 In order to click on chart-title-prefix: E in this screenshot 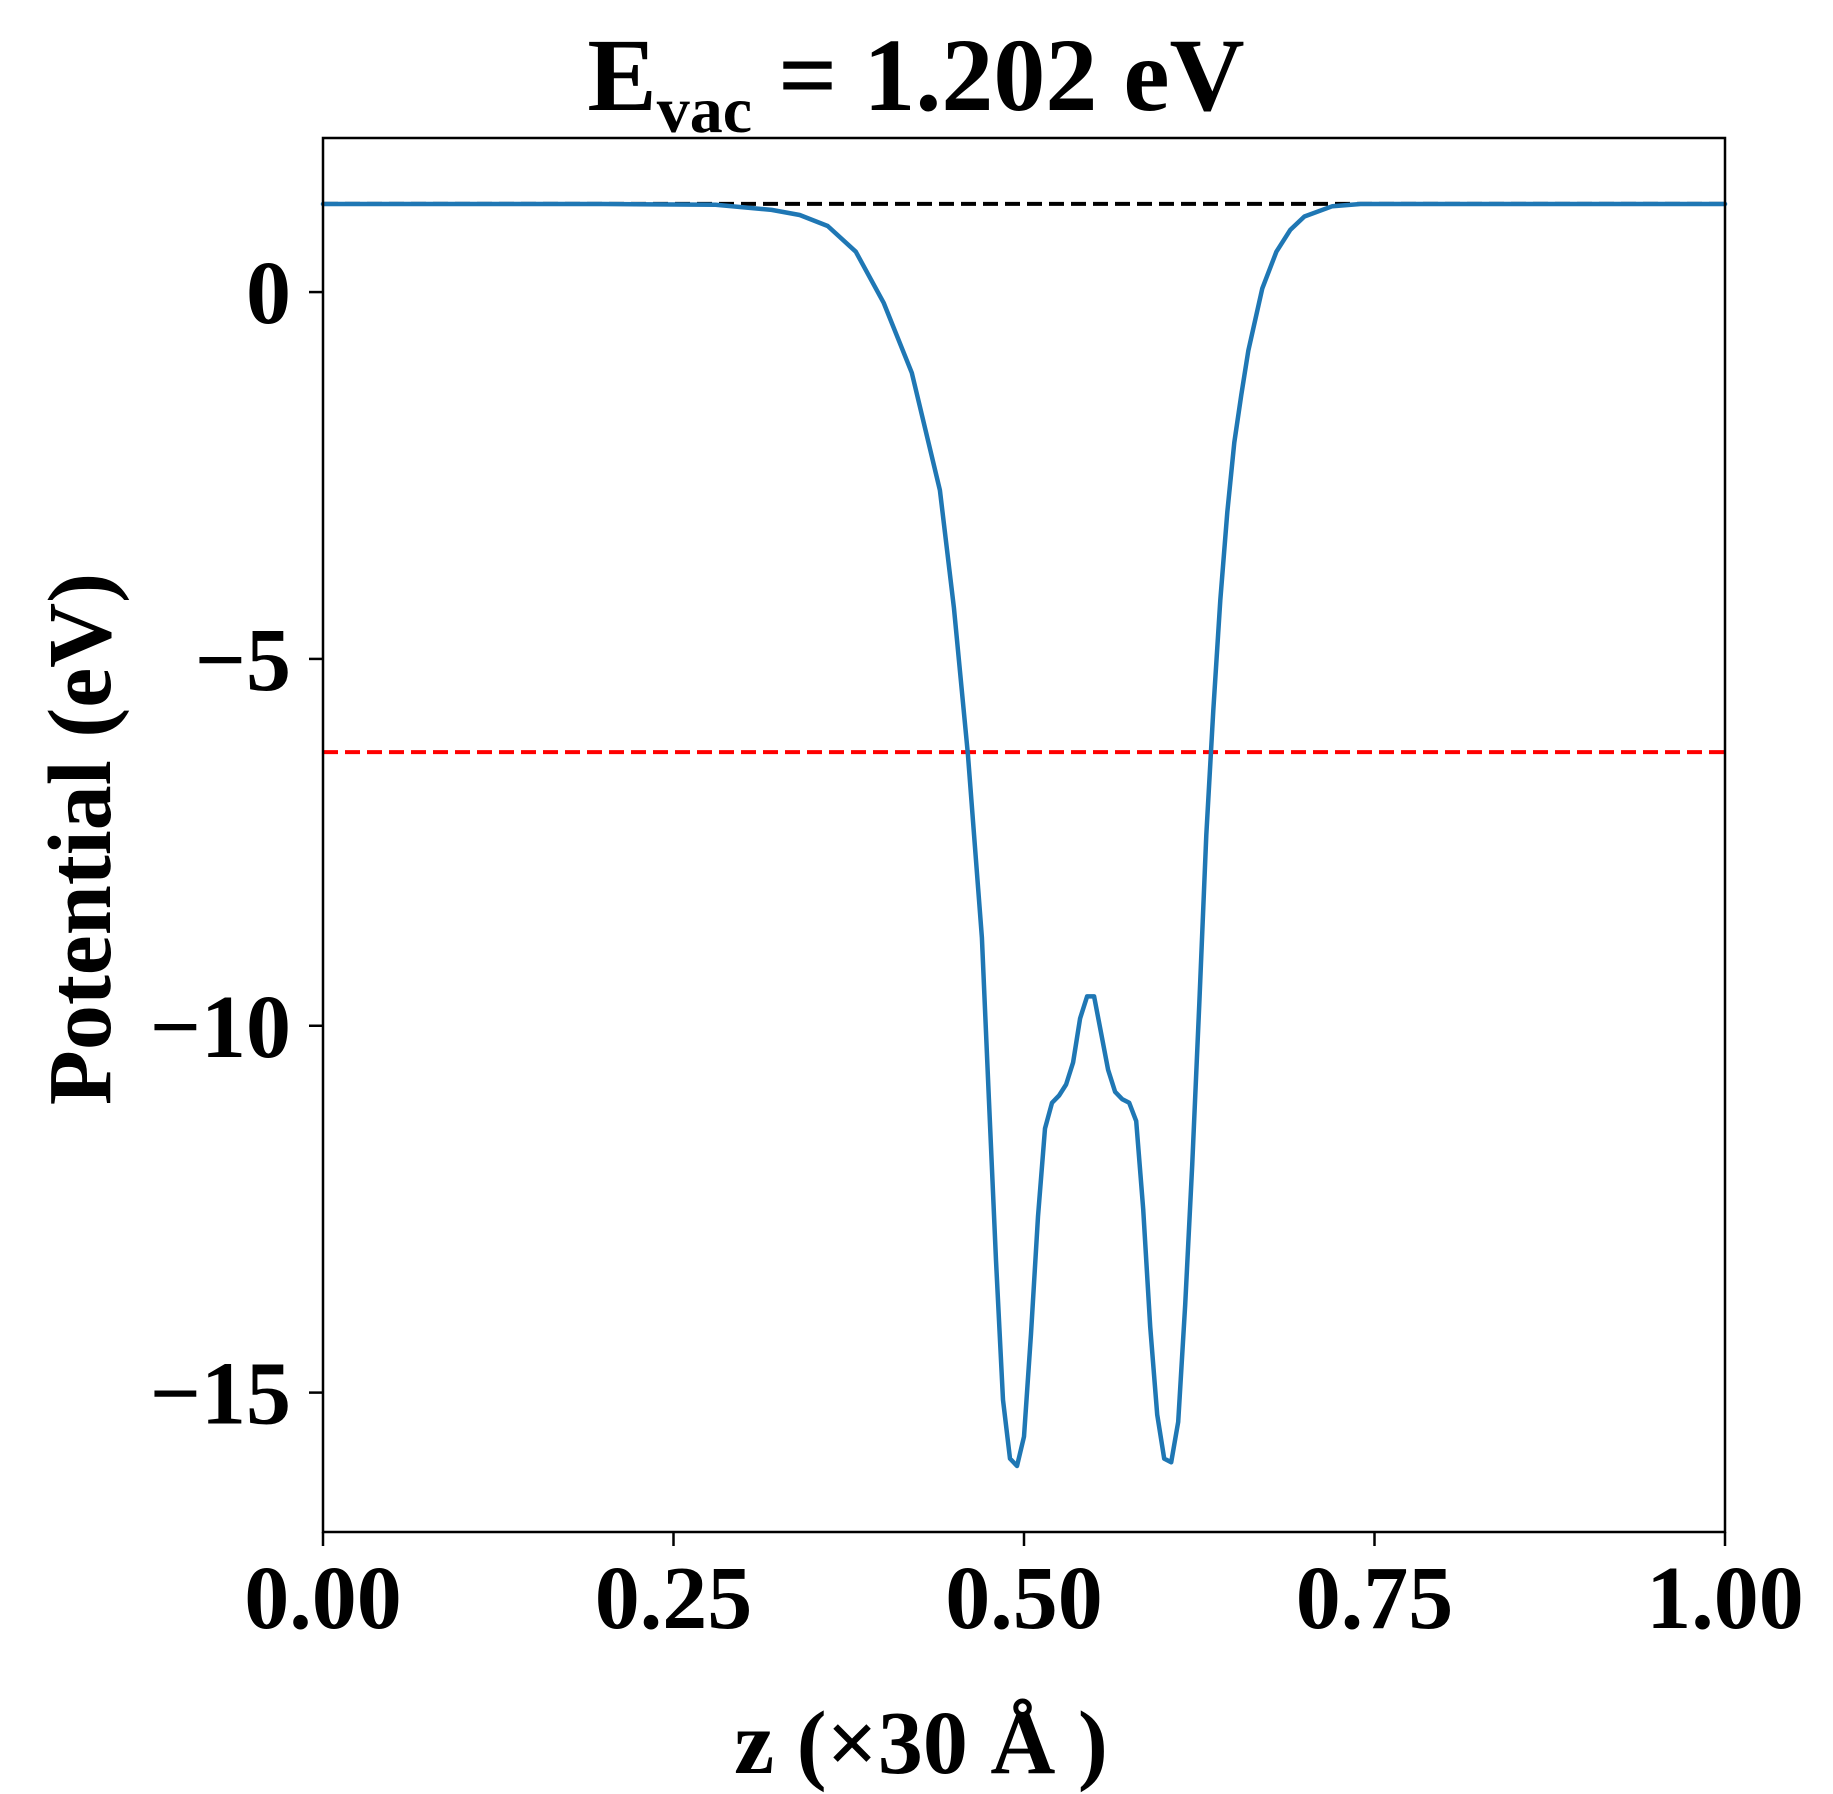, I will do `click(621, 75)`.